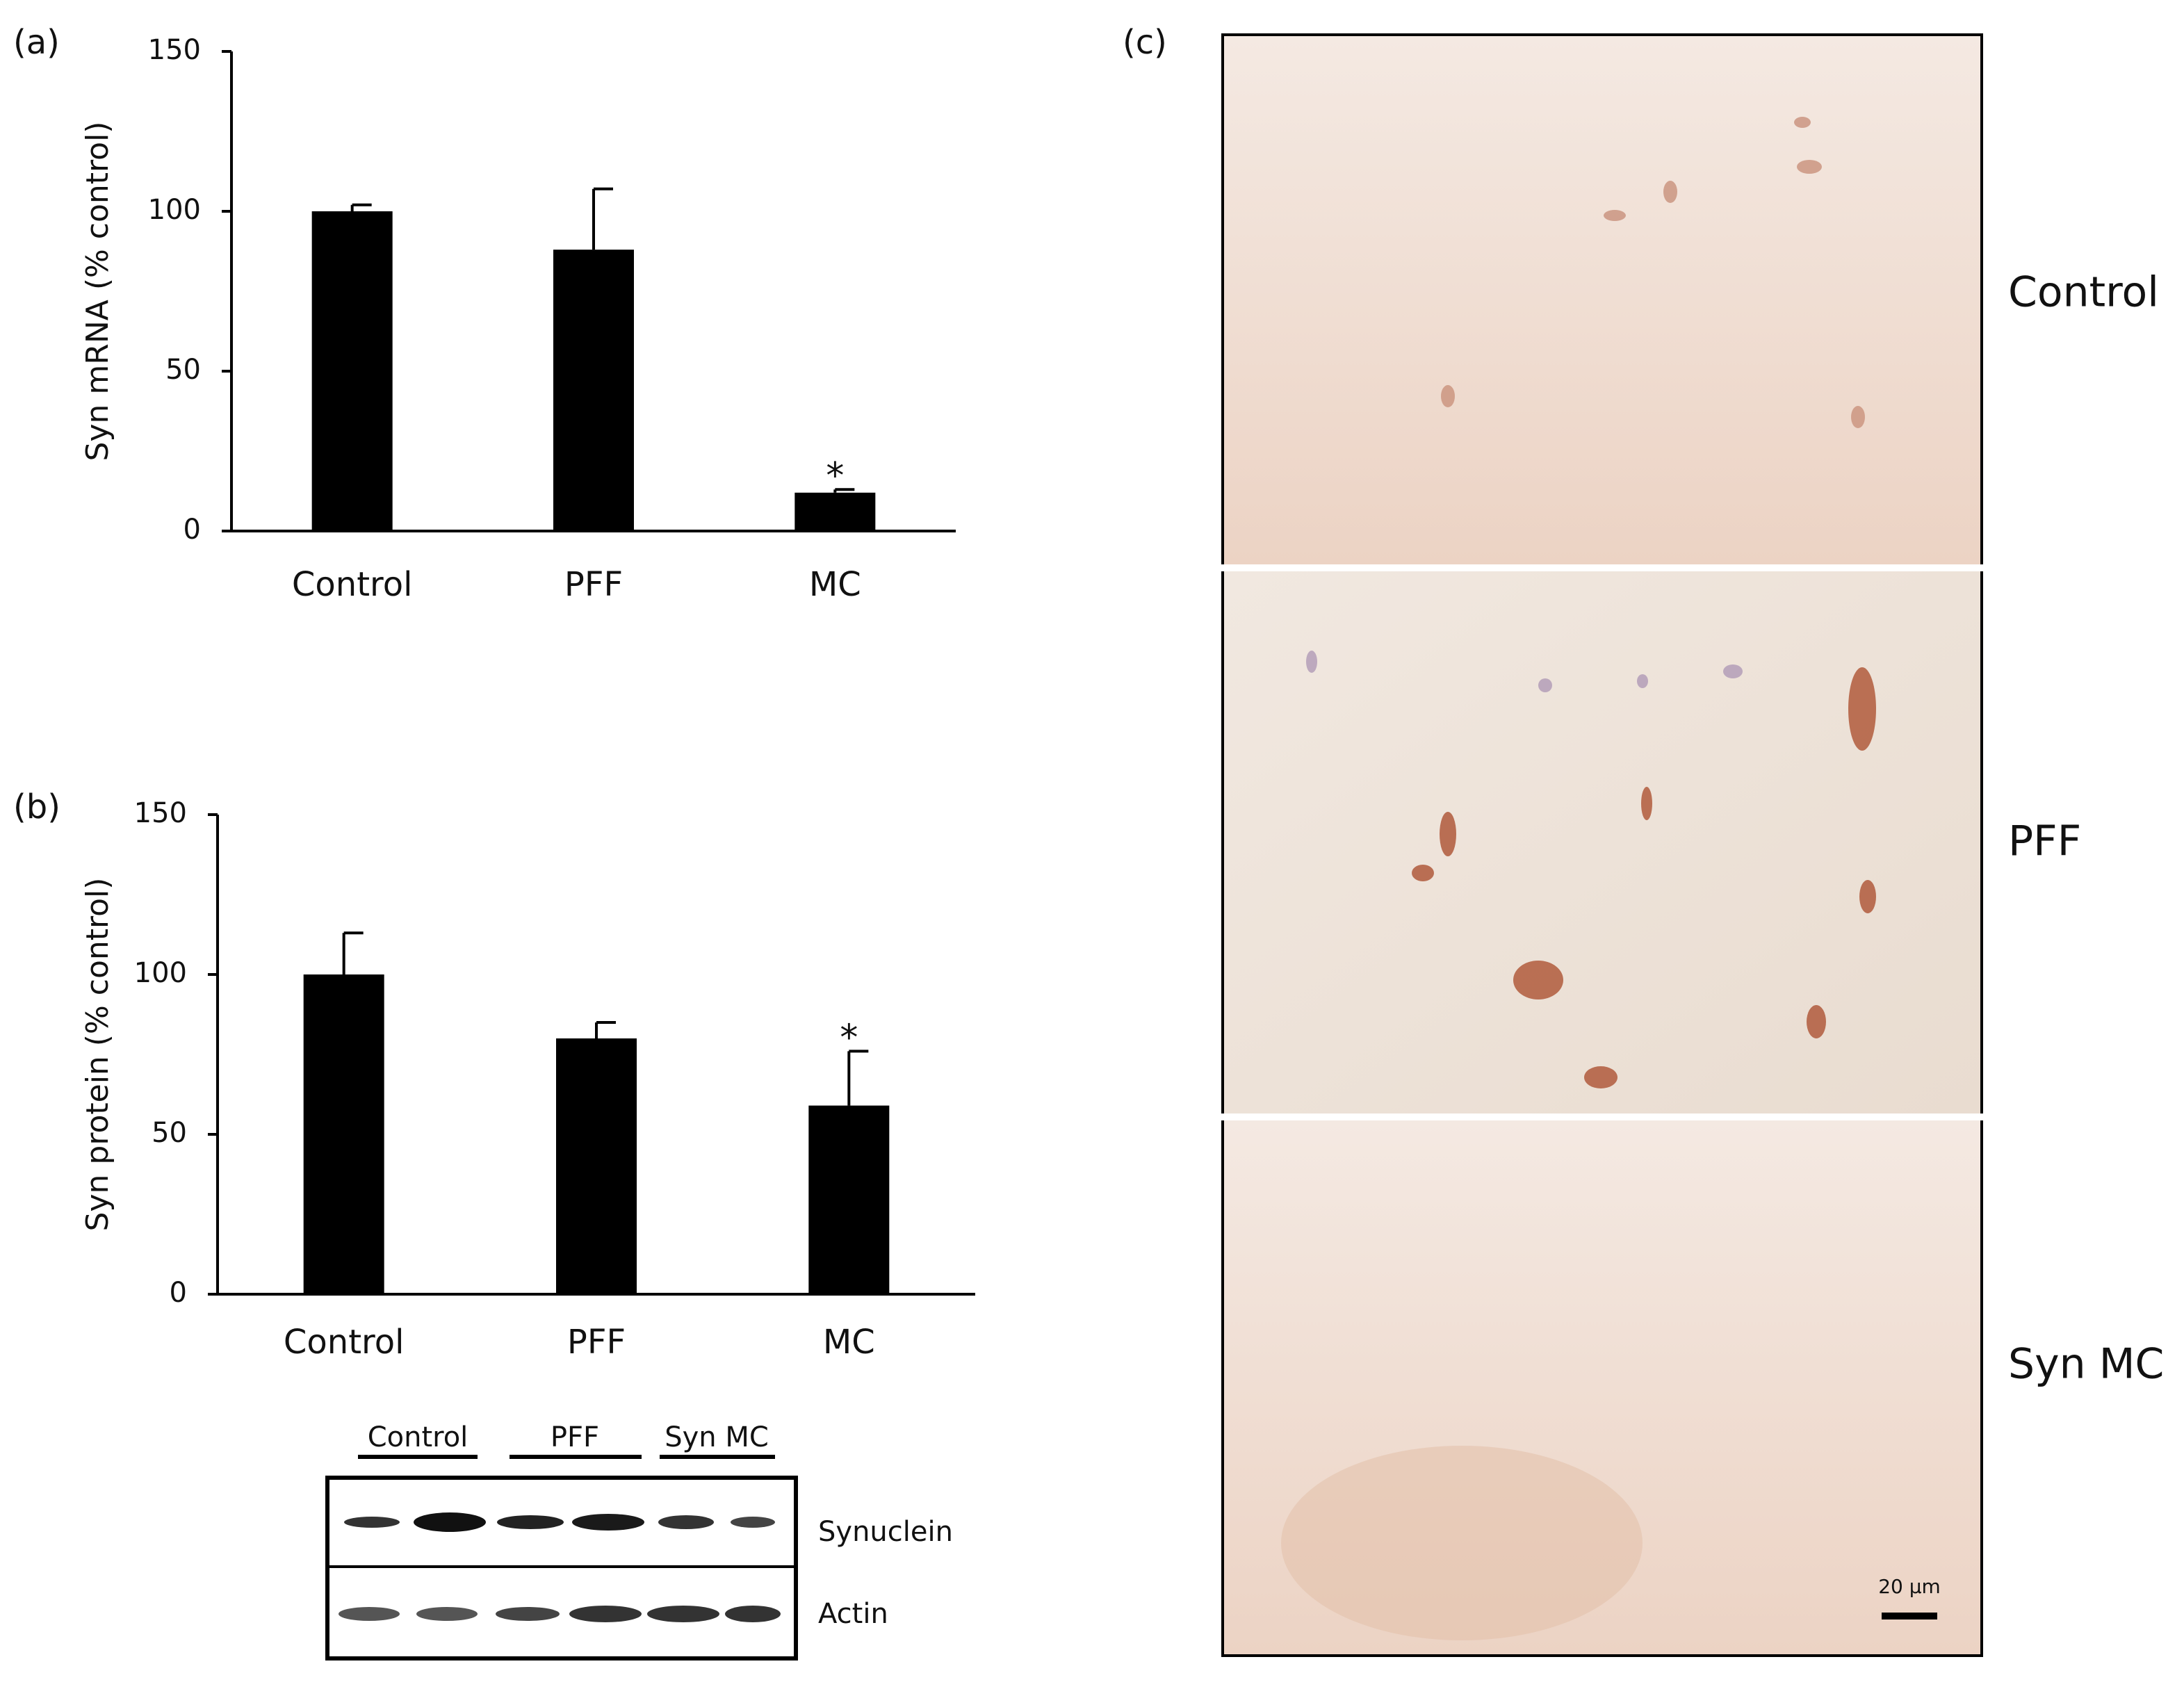 This screenshot has width=2184, height=1689. Describe the element at coordinates (575, 1437) in the screenshot. I see `blot-group-label: PFF` at that location.